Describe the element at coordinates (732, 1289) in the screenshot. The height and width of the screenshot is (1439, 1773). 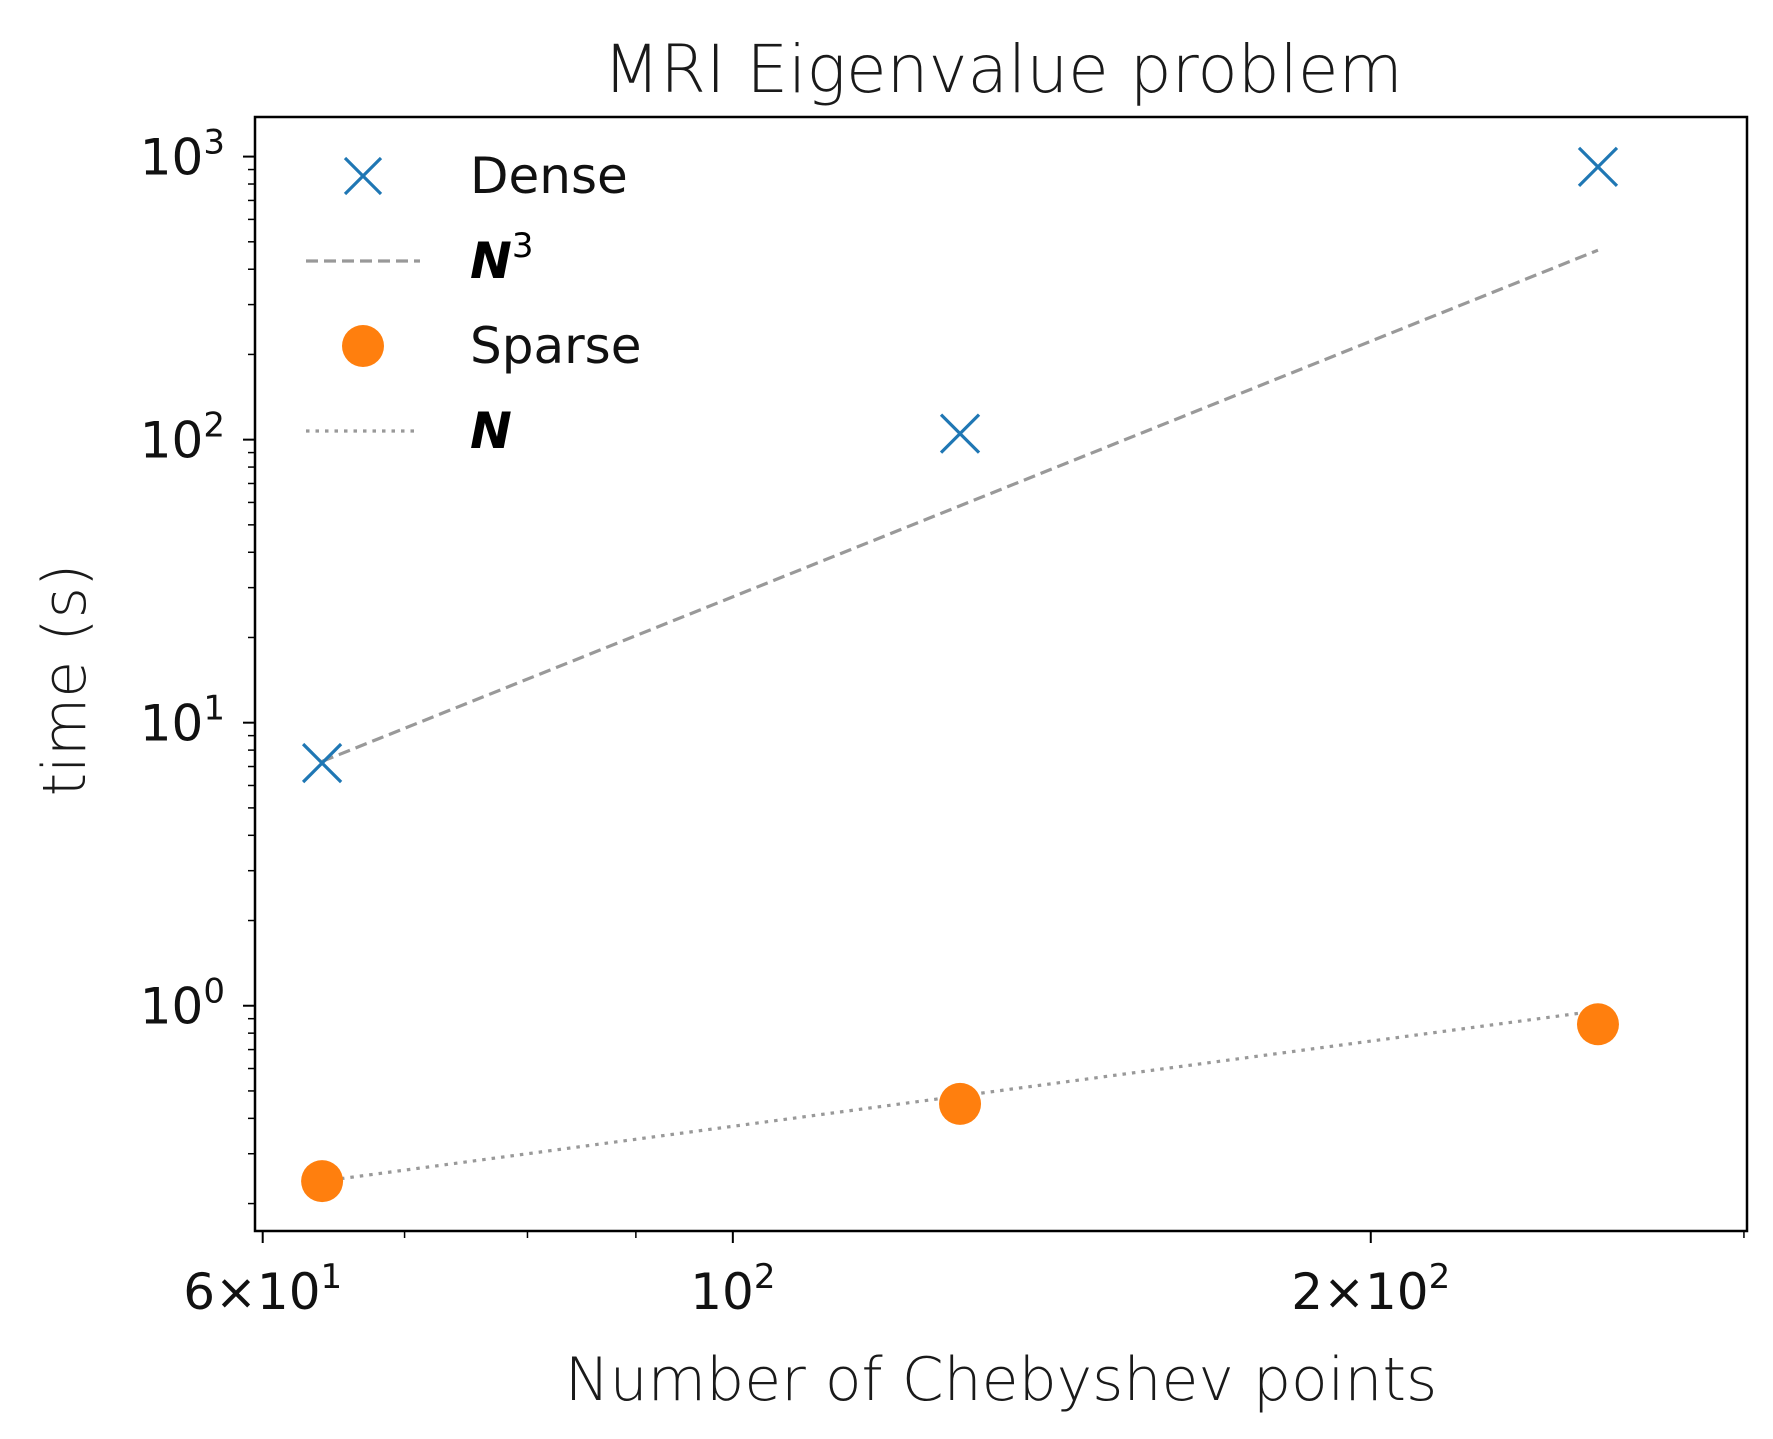
I see `x-tick-label: 102` at that location.